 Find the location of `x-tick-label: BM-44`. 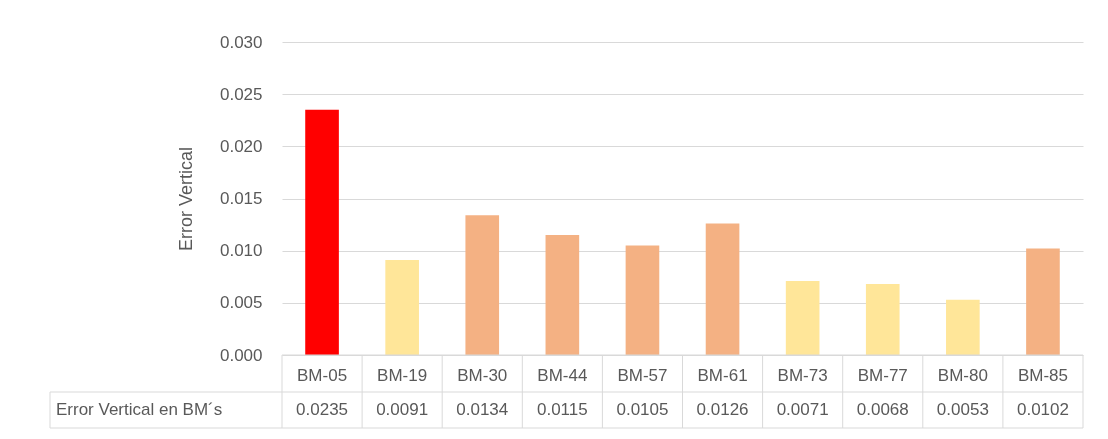

x-tick-label: BM-44 is located at coordinates (562, 375).